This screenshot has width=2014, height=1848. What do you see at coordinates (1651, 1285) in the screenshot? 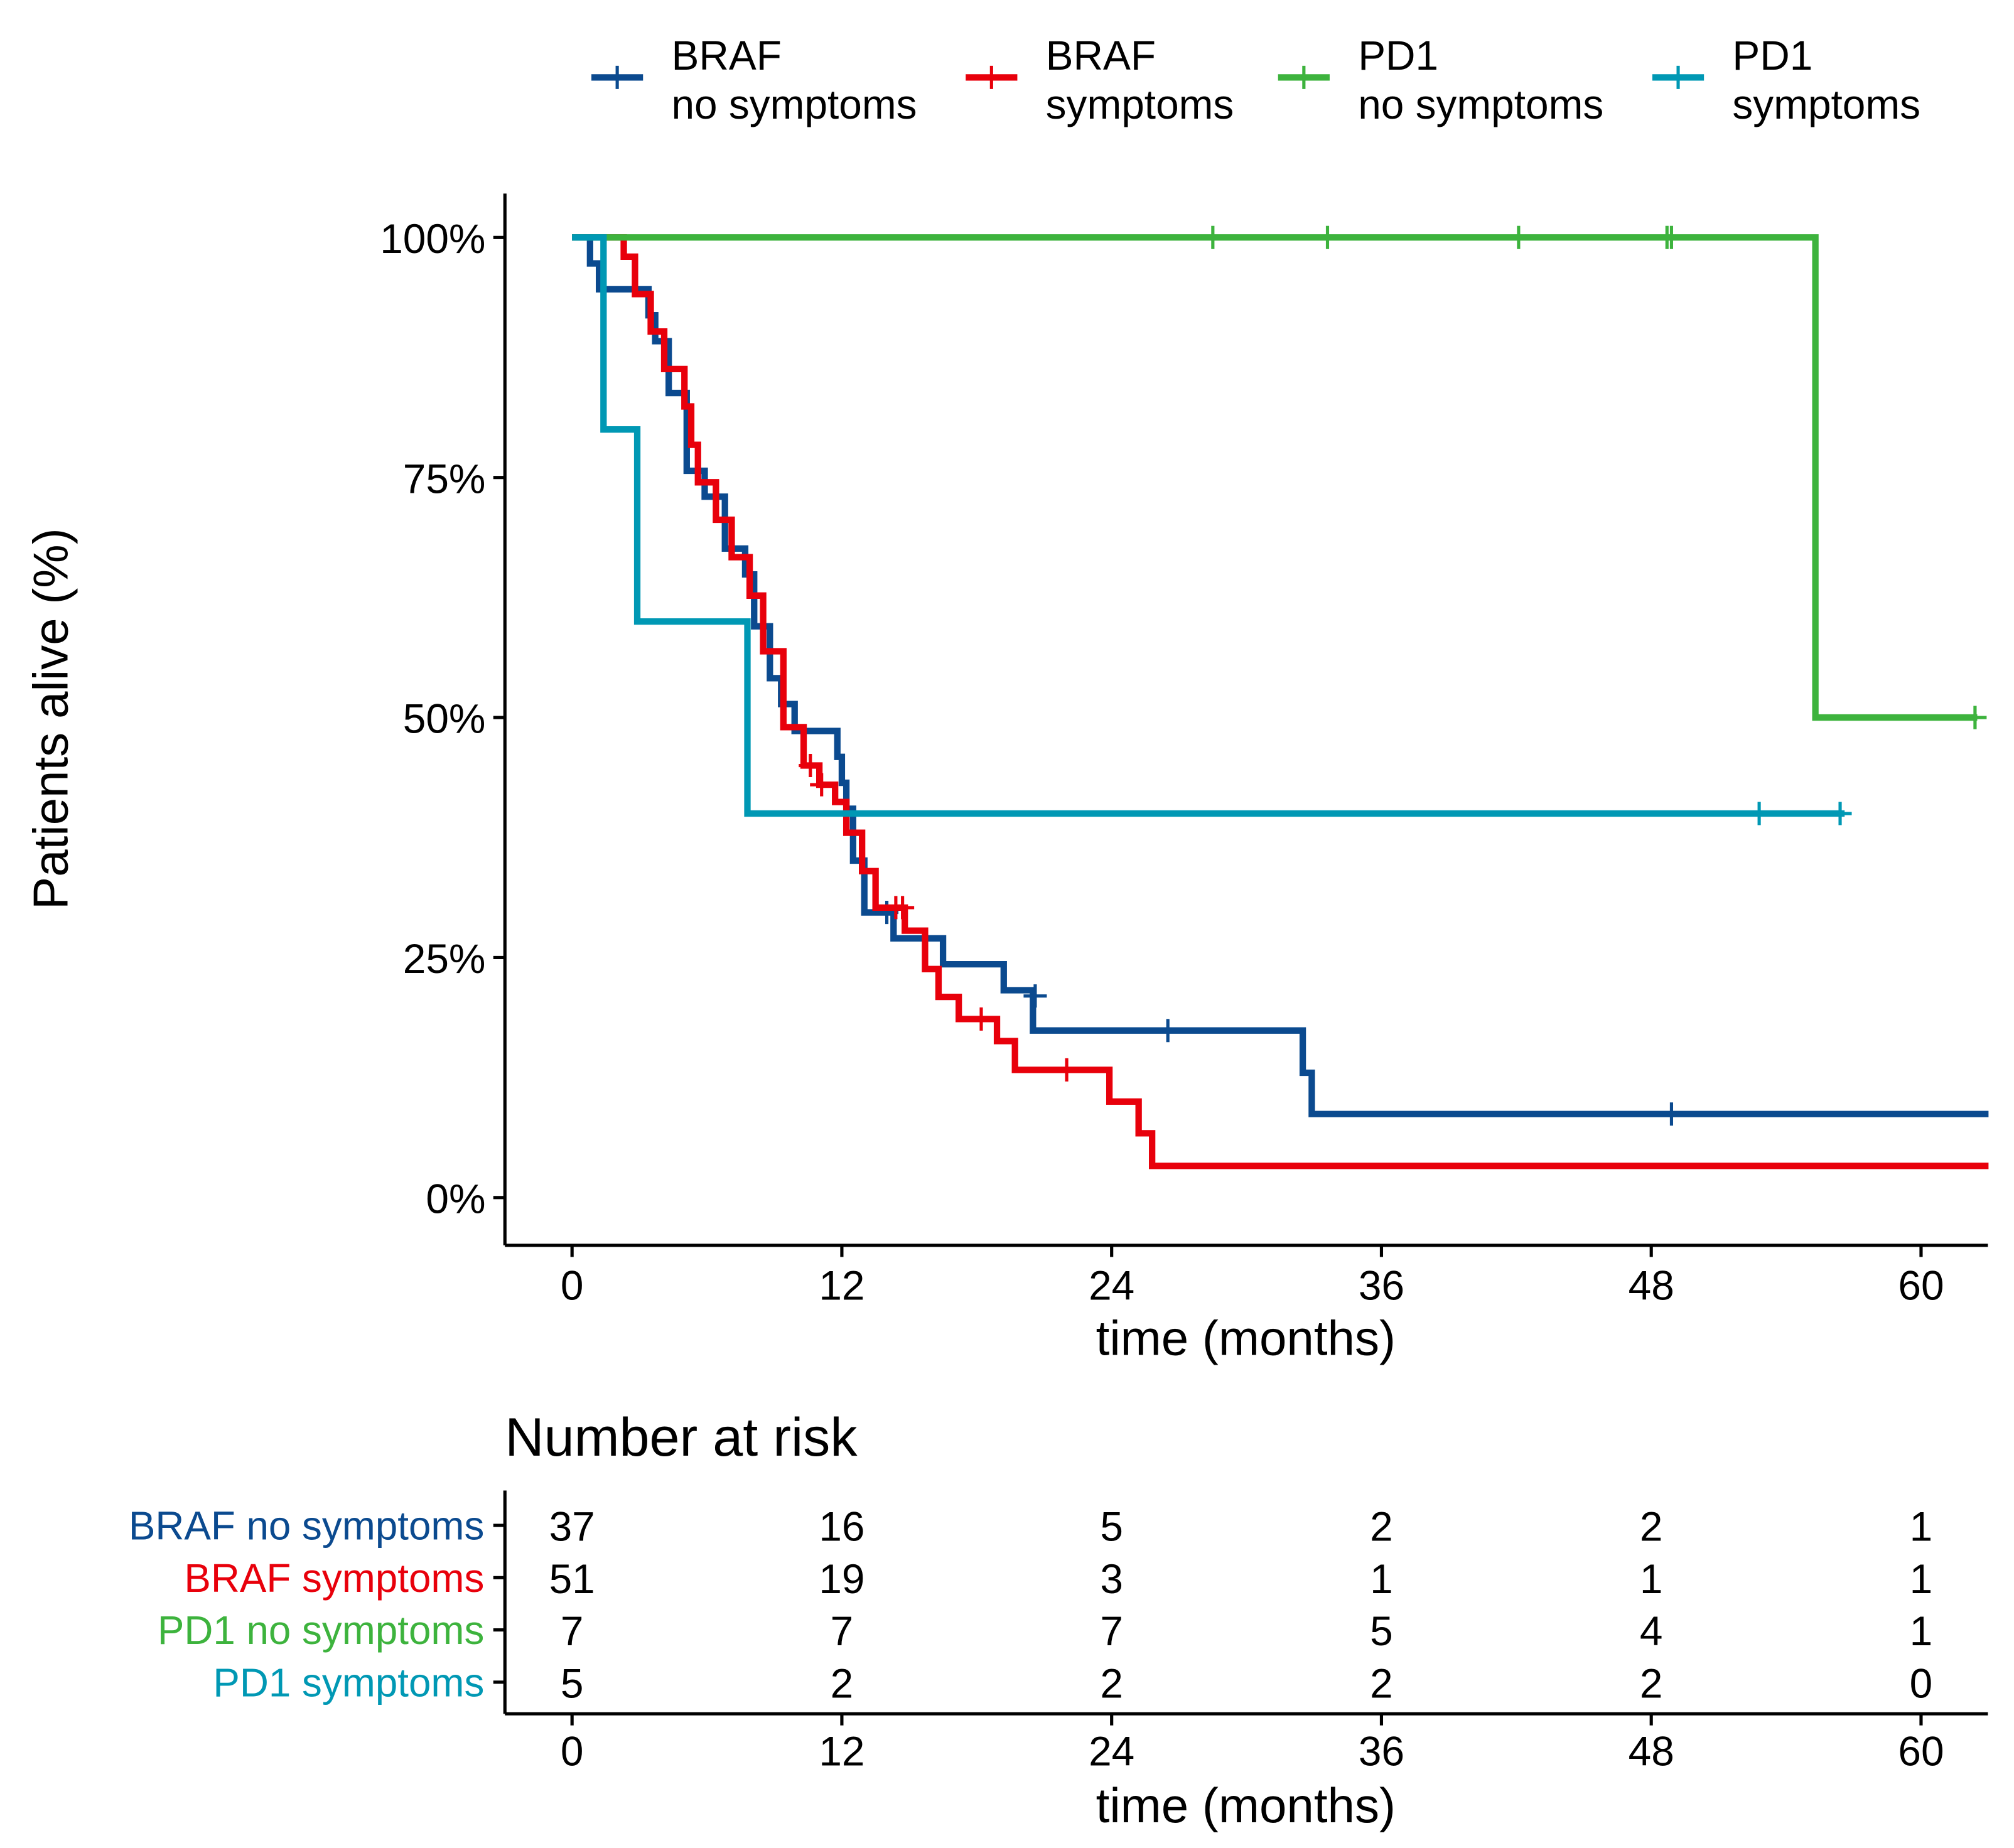
I see `x-tick-label: 48` at bounding box center [1651, 1285].